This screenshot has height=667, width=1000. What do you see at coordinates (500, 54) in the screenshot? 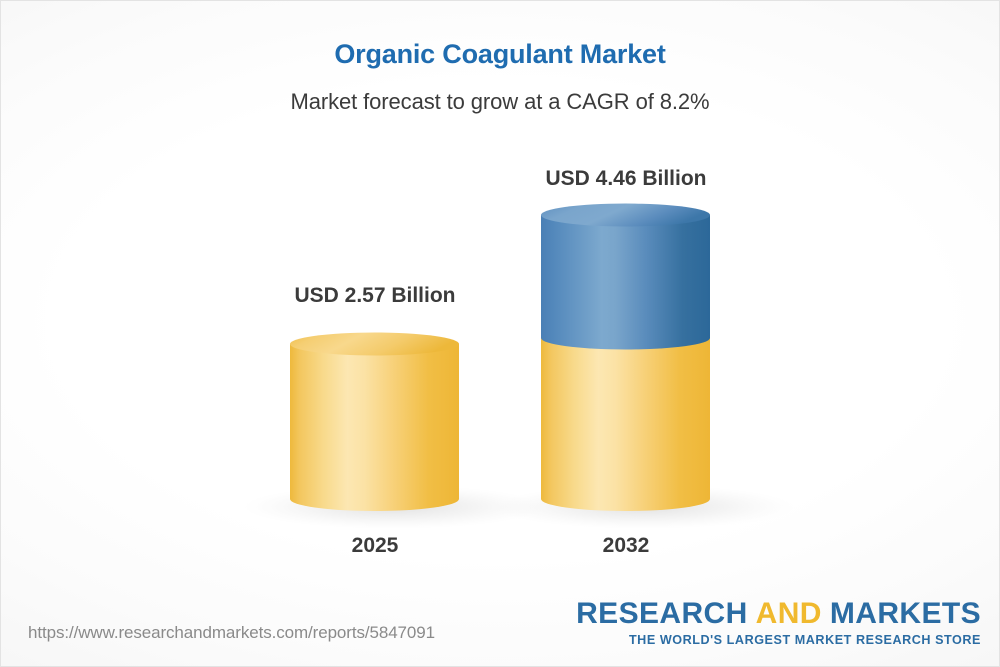
I see `page-title: Organic Coagulant Market` at bounding box center [500, 54].